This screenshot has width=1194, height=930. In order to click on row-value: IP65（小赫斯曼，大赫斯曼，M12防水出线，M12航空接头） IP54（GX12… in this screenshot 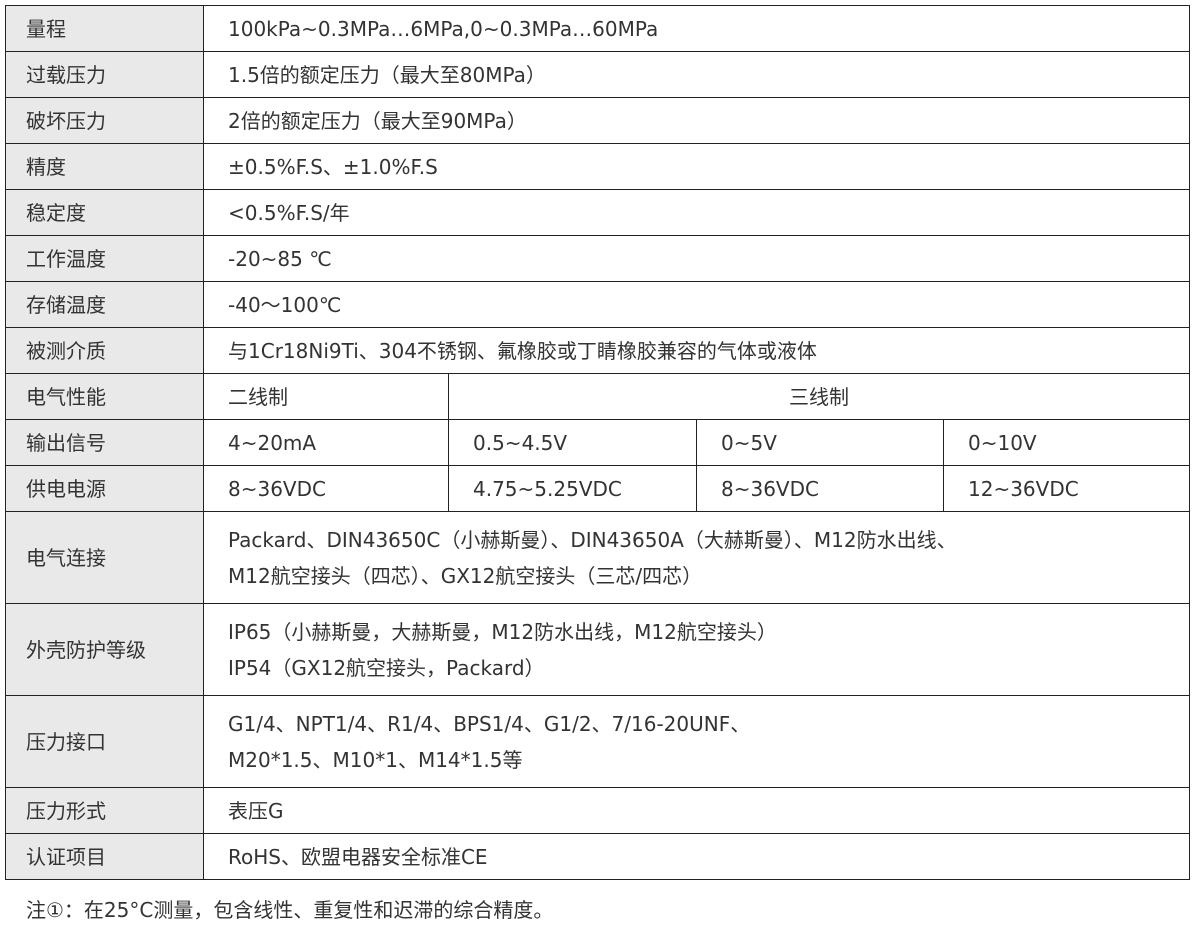, I will do `click(696, 649)`.